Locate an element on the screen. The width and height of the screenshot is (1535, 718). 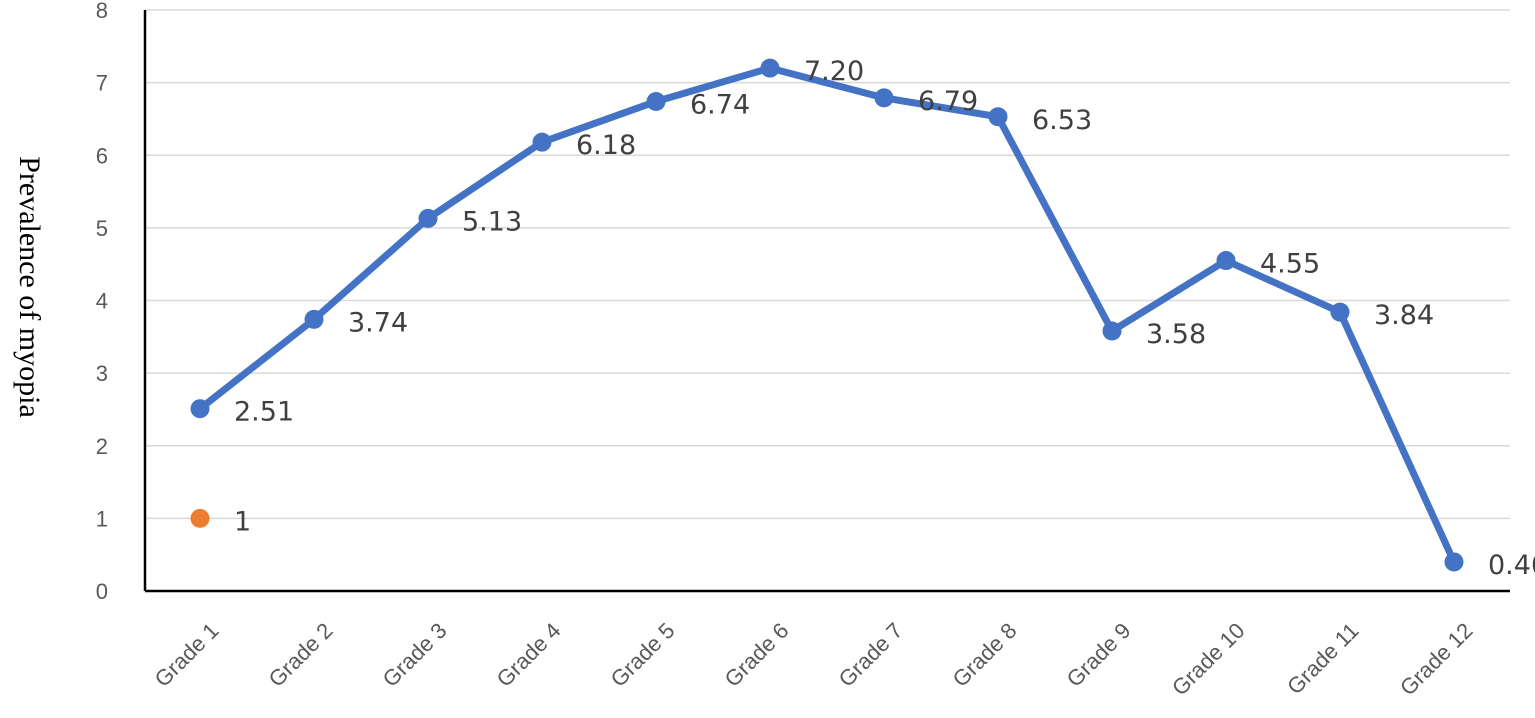
x-category-label: Grade 3 is located at coordinates (415, 655).